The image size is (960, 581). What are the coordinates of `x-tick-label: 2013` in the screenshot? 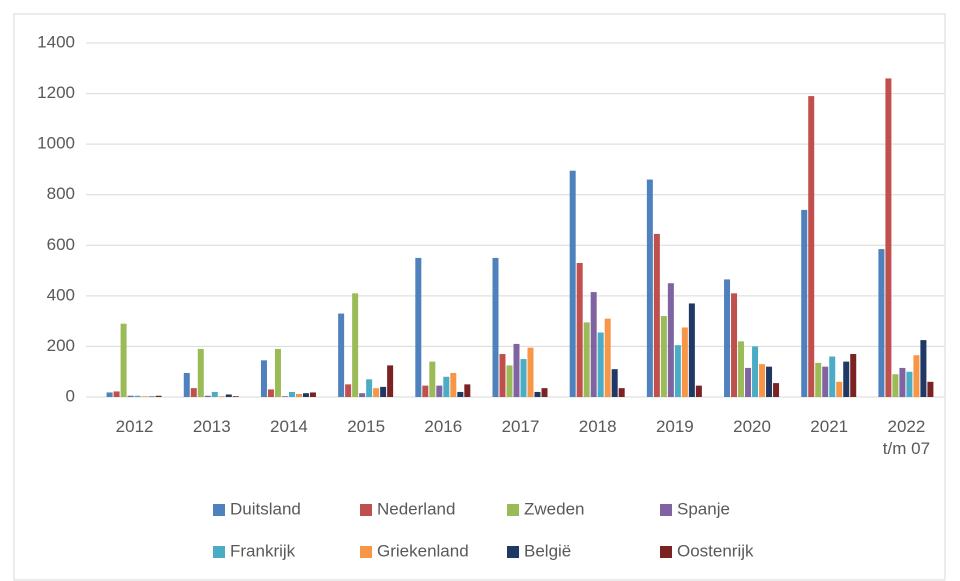 It's located at (211, 426).